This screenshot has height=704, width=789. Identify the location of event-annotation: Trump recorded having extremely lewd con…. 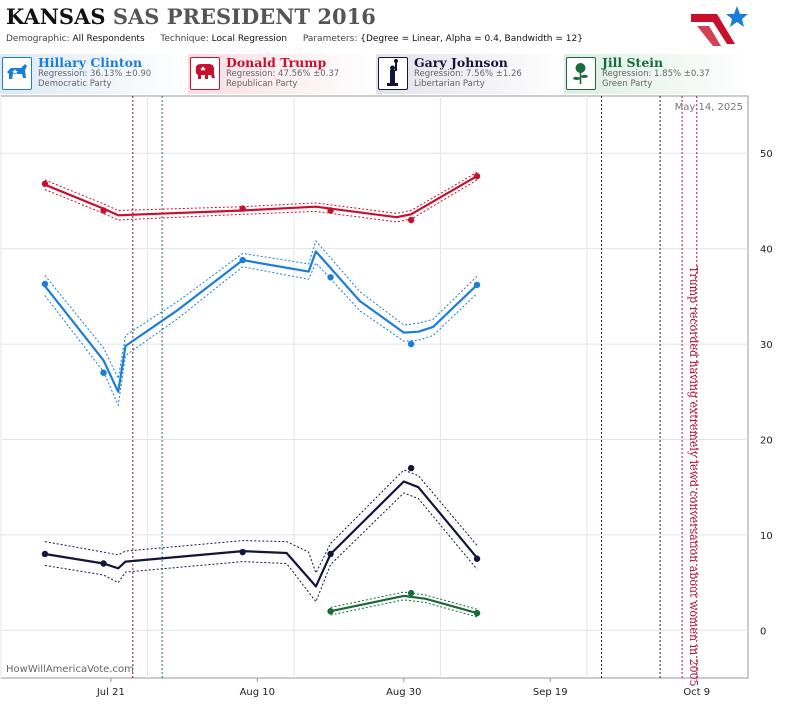
(693, 476).